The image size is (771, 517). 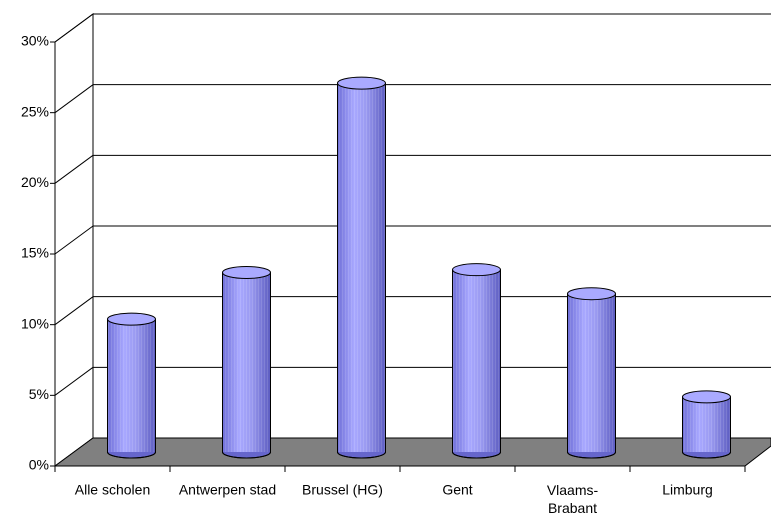 What do you see at coordinates (35, 253) in the screenshot?
I see `y-tick-label: 15%` at bounding box center [35, 253].